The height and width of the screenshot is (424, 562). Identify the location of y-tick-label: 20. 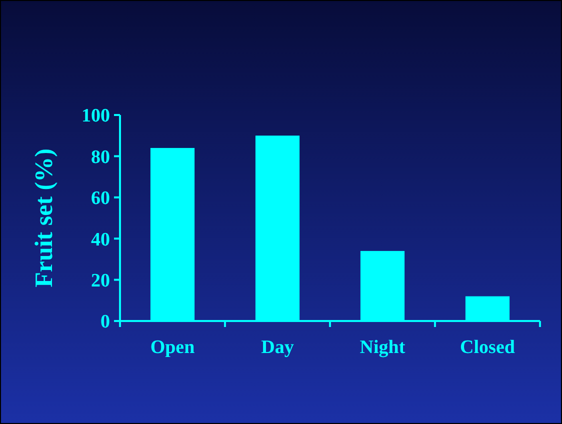
(100, 281).